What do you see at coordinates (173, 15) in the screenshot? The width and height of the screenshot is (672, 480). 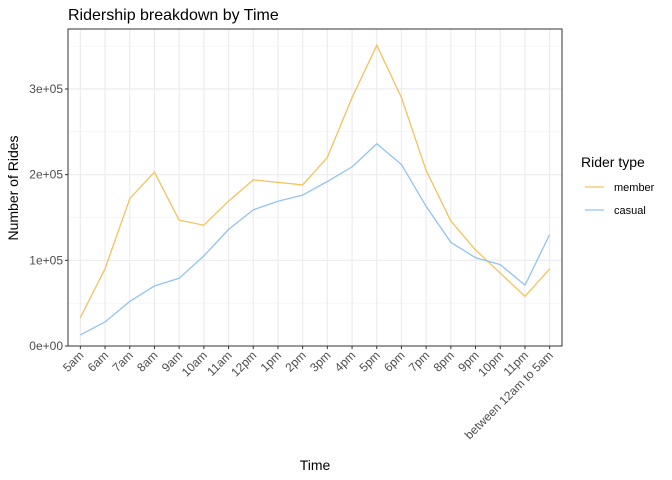 I see `chart-title: Ridership breakdown by Time` at bounding box center [173, 15].